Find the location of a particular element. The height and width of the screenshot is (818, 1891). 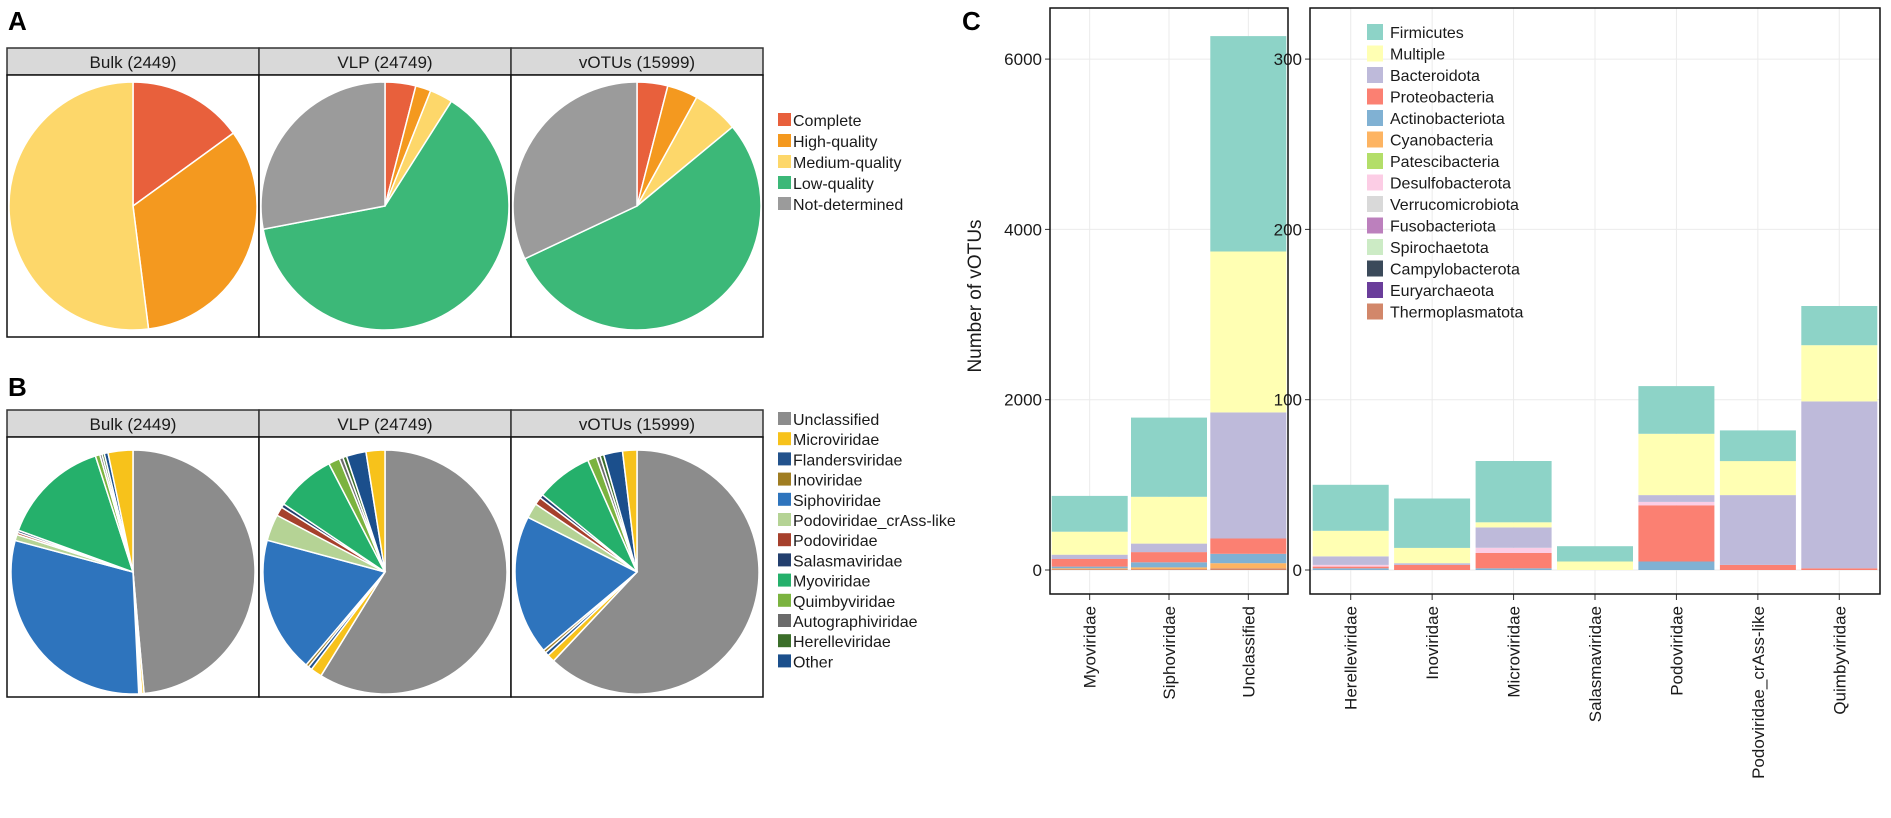

legend-c-item: Spirochaetota is located at coordinates (1428, 248).